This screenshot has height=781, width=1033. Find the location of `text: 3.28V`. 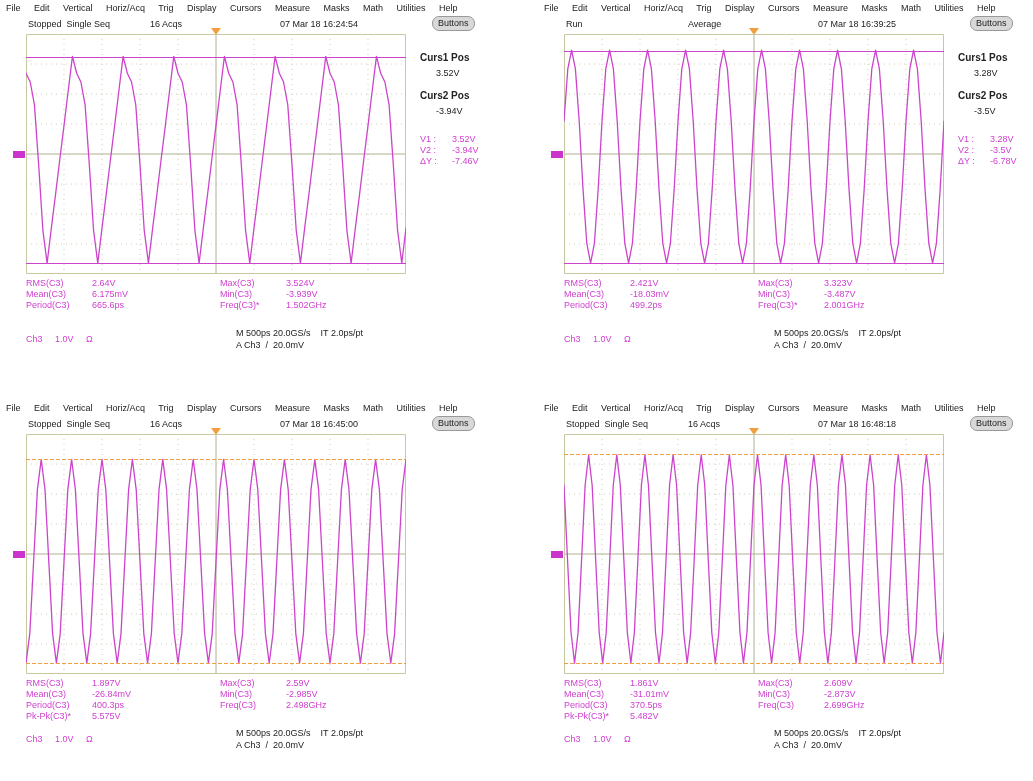

text: 3.28V is located at coordinates (986, 73).